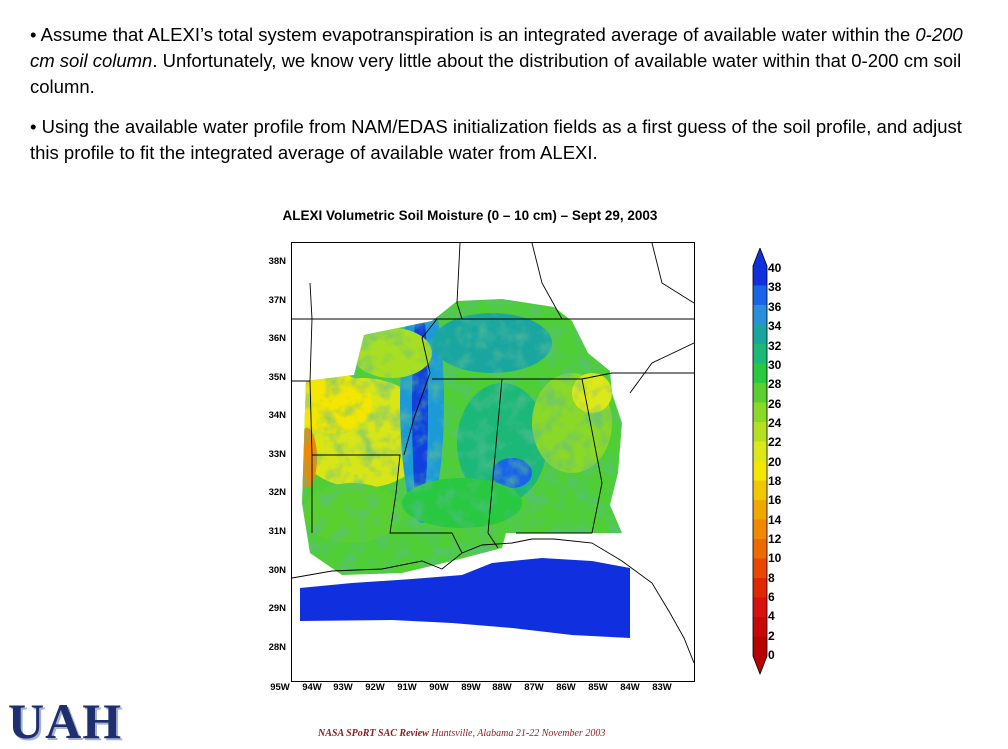 The width and height of the screenshot is (1008, 749). What do you see at coordinates (277, 338) in the screenshot?
I see `lat-label: 36N` at bounding box center [277, 338].